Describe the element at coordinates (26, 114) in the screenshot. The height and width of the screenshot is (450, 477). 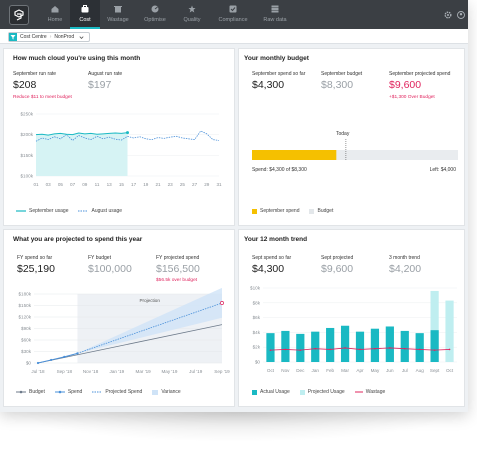
I see `y-tick-label: $250k` at that location.